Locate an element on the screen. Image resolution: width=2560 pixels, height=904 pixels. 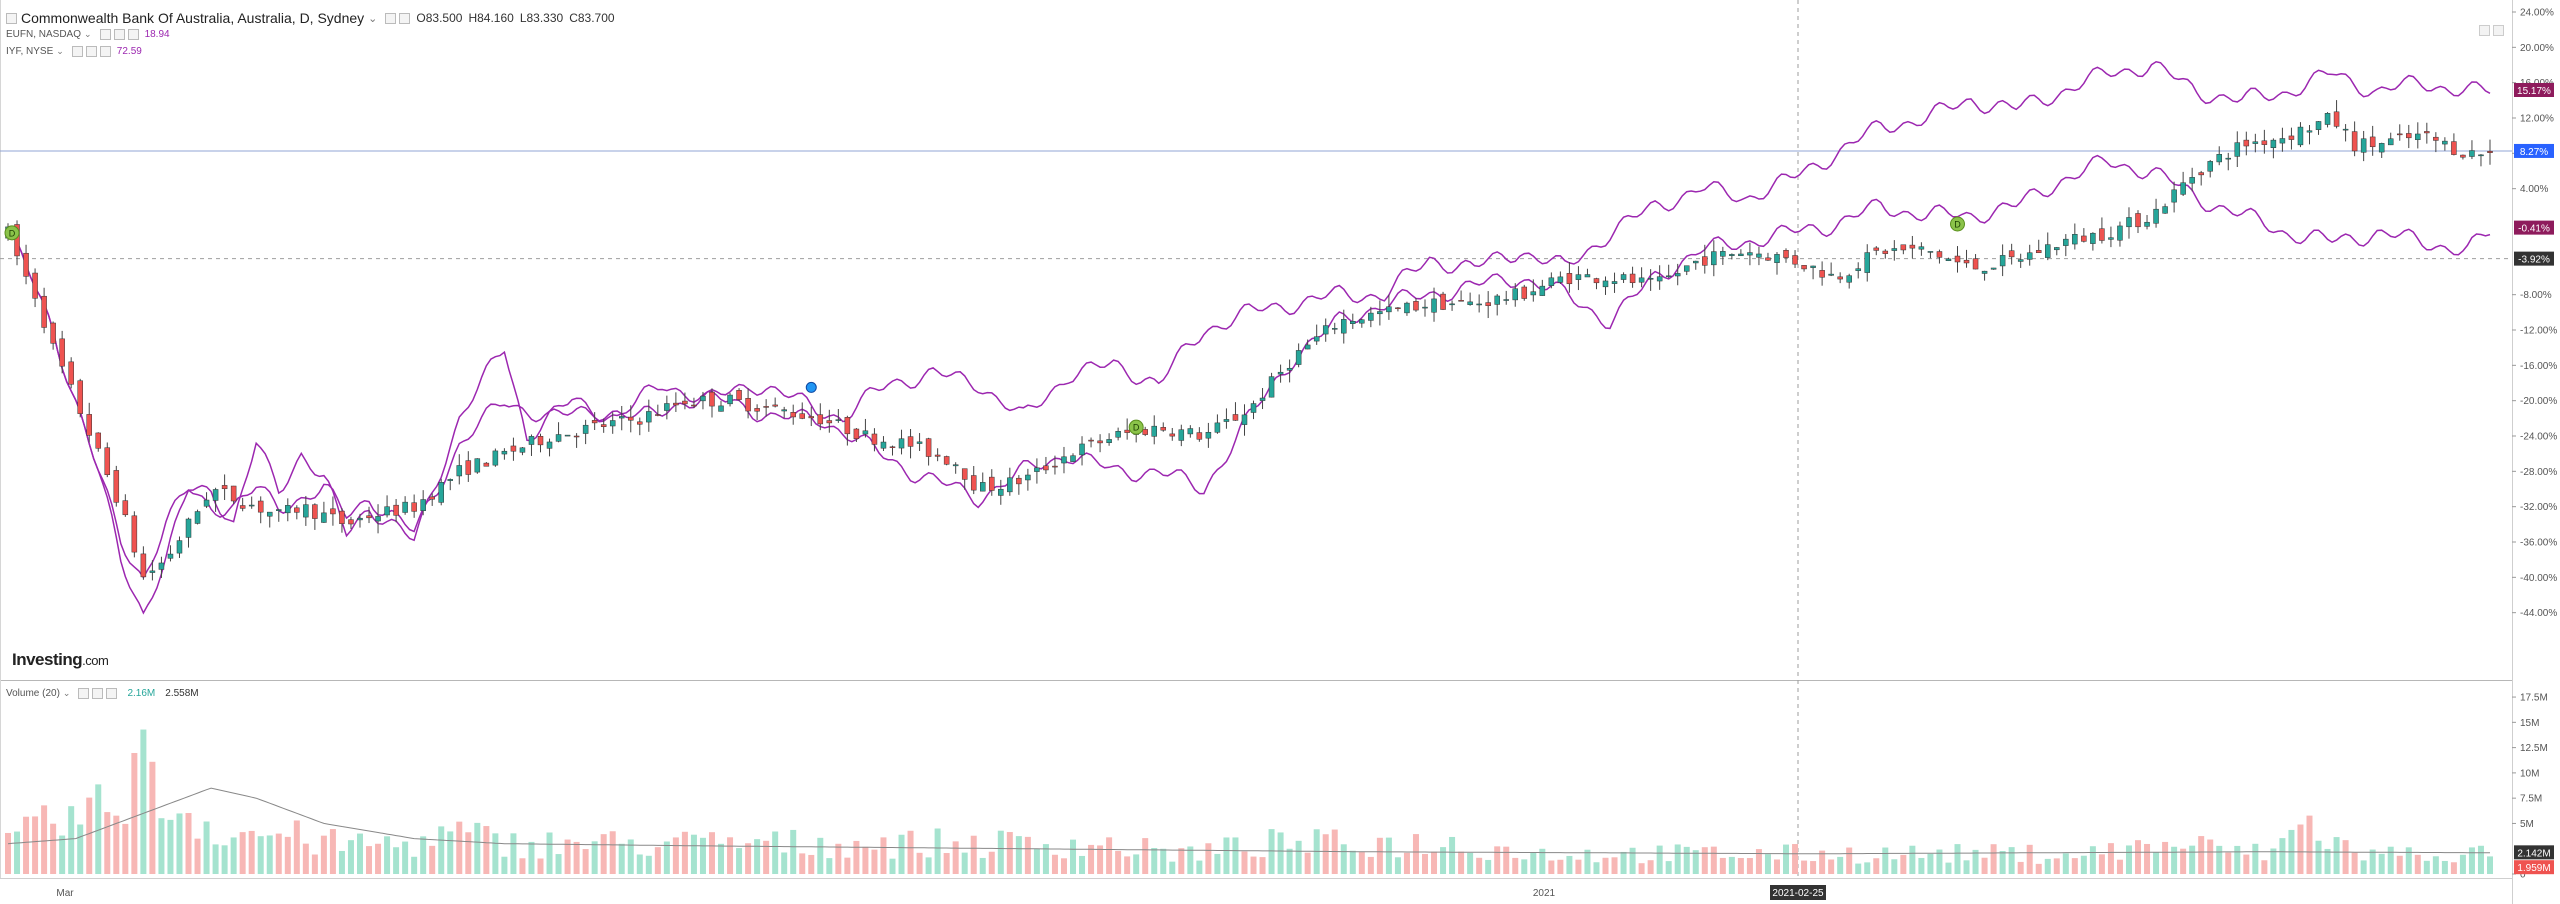
compare-legend-eufn: EUFN, NASDAQ ⌄ 18.94 is located at coordinates (88, 34).